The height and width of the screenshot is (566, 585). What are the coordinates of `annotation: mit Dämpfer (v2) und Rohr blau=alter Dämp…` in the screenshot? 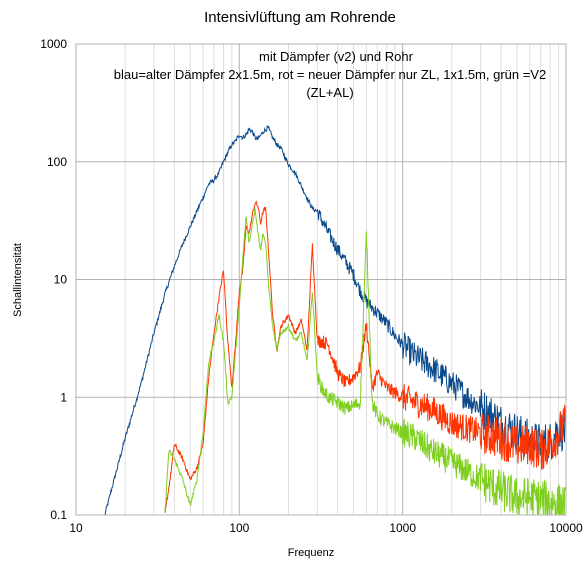 It's located at (330, 74).